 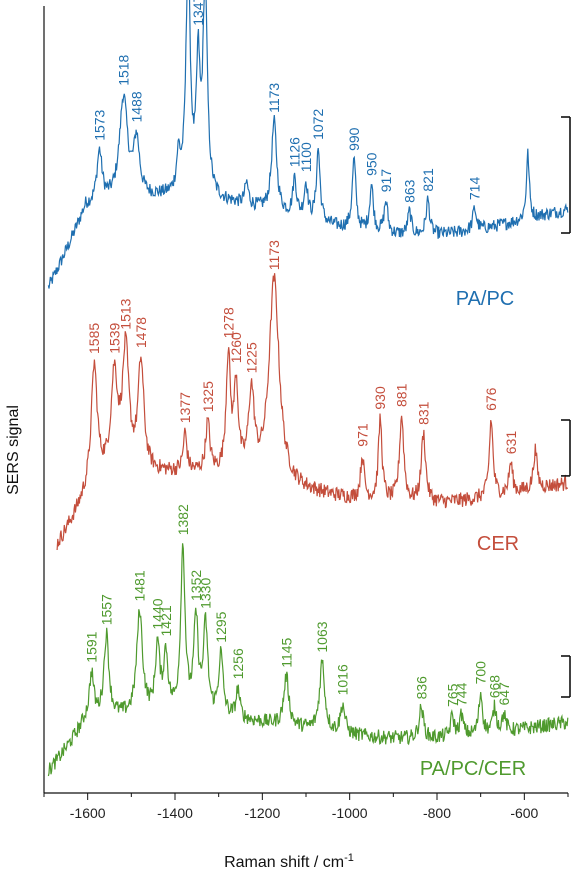 I want to click on peak-label: 1591, so click(x=92, y=646).